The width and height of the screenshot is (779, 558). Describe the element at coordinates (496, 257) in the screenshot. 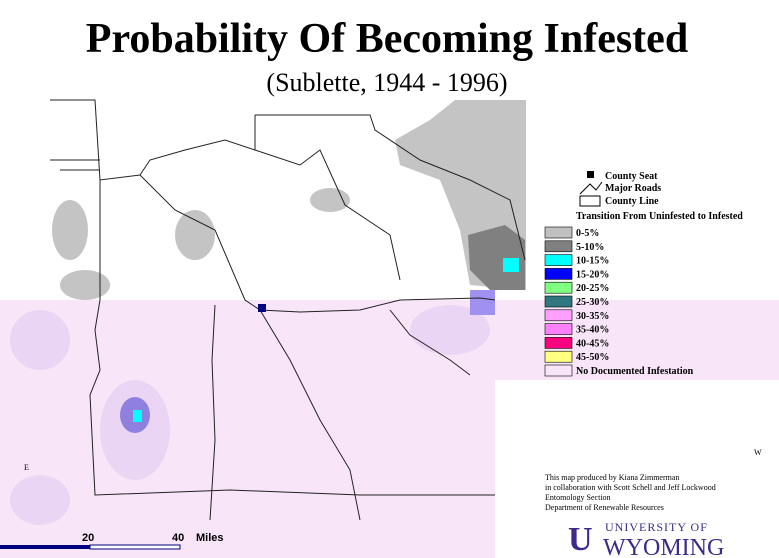

I see `infestation-area-dark` at that location.